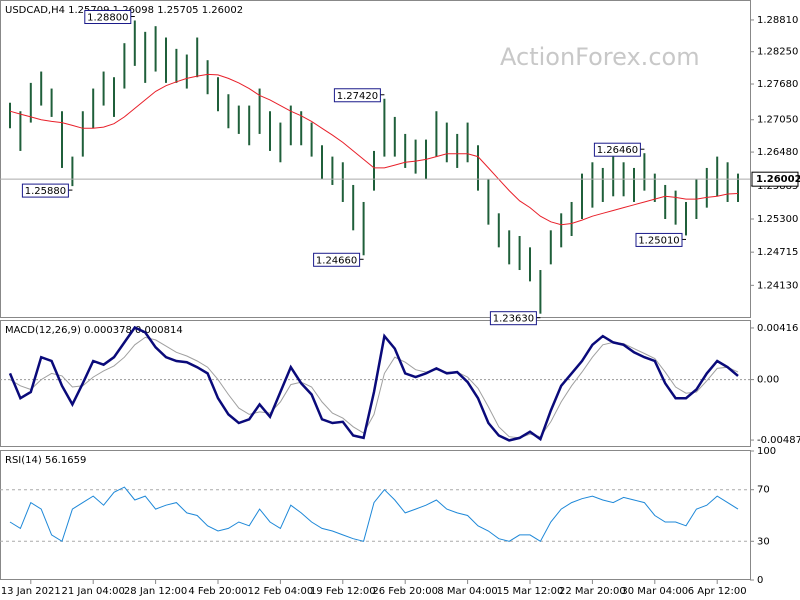  I want to click on annotation-label: 1.23630, so click(513, 319).